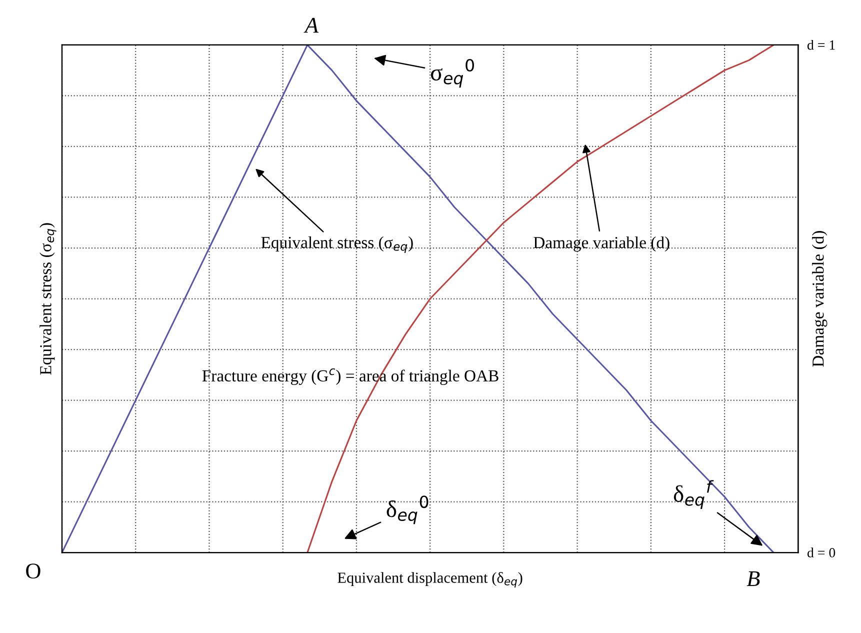 This screenshot has height=633, width=861. I want to click on text: A, so click(311, 25).